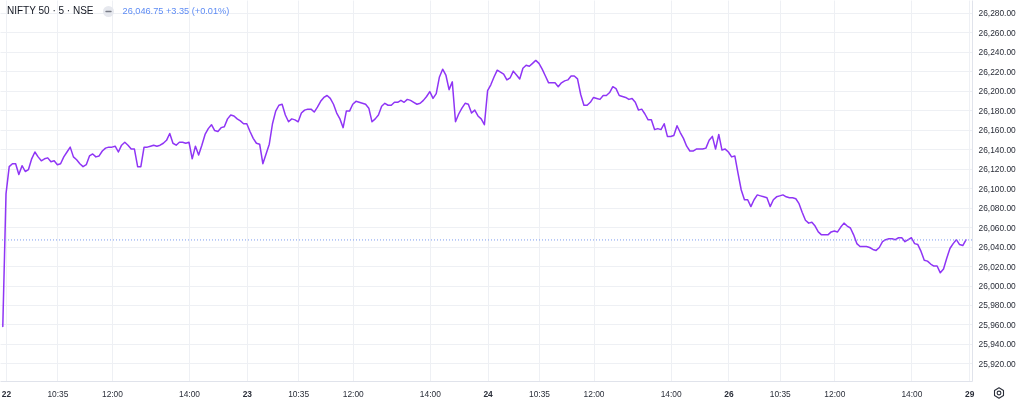  What do you see at coordinates (997, 344) in the screenshot?
I see `y-tick-label: 25,940.00` at bounding box center [997, 344].